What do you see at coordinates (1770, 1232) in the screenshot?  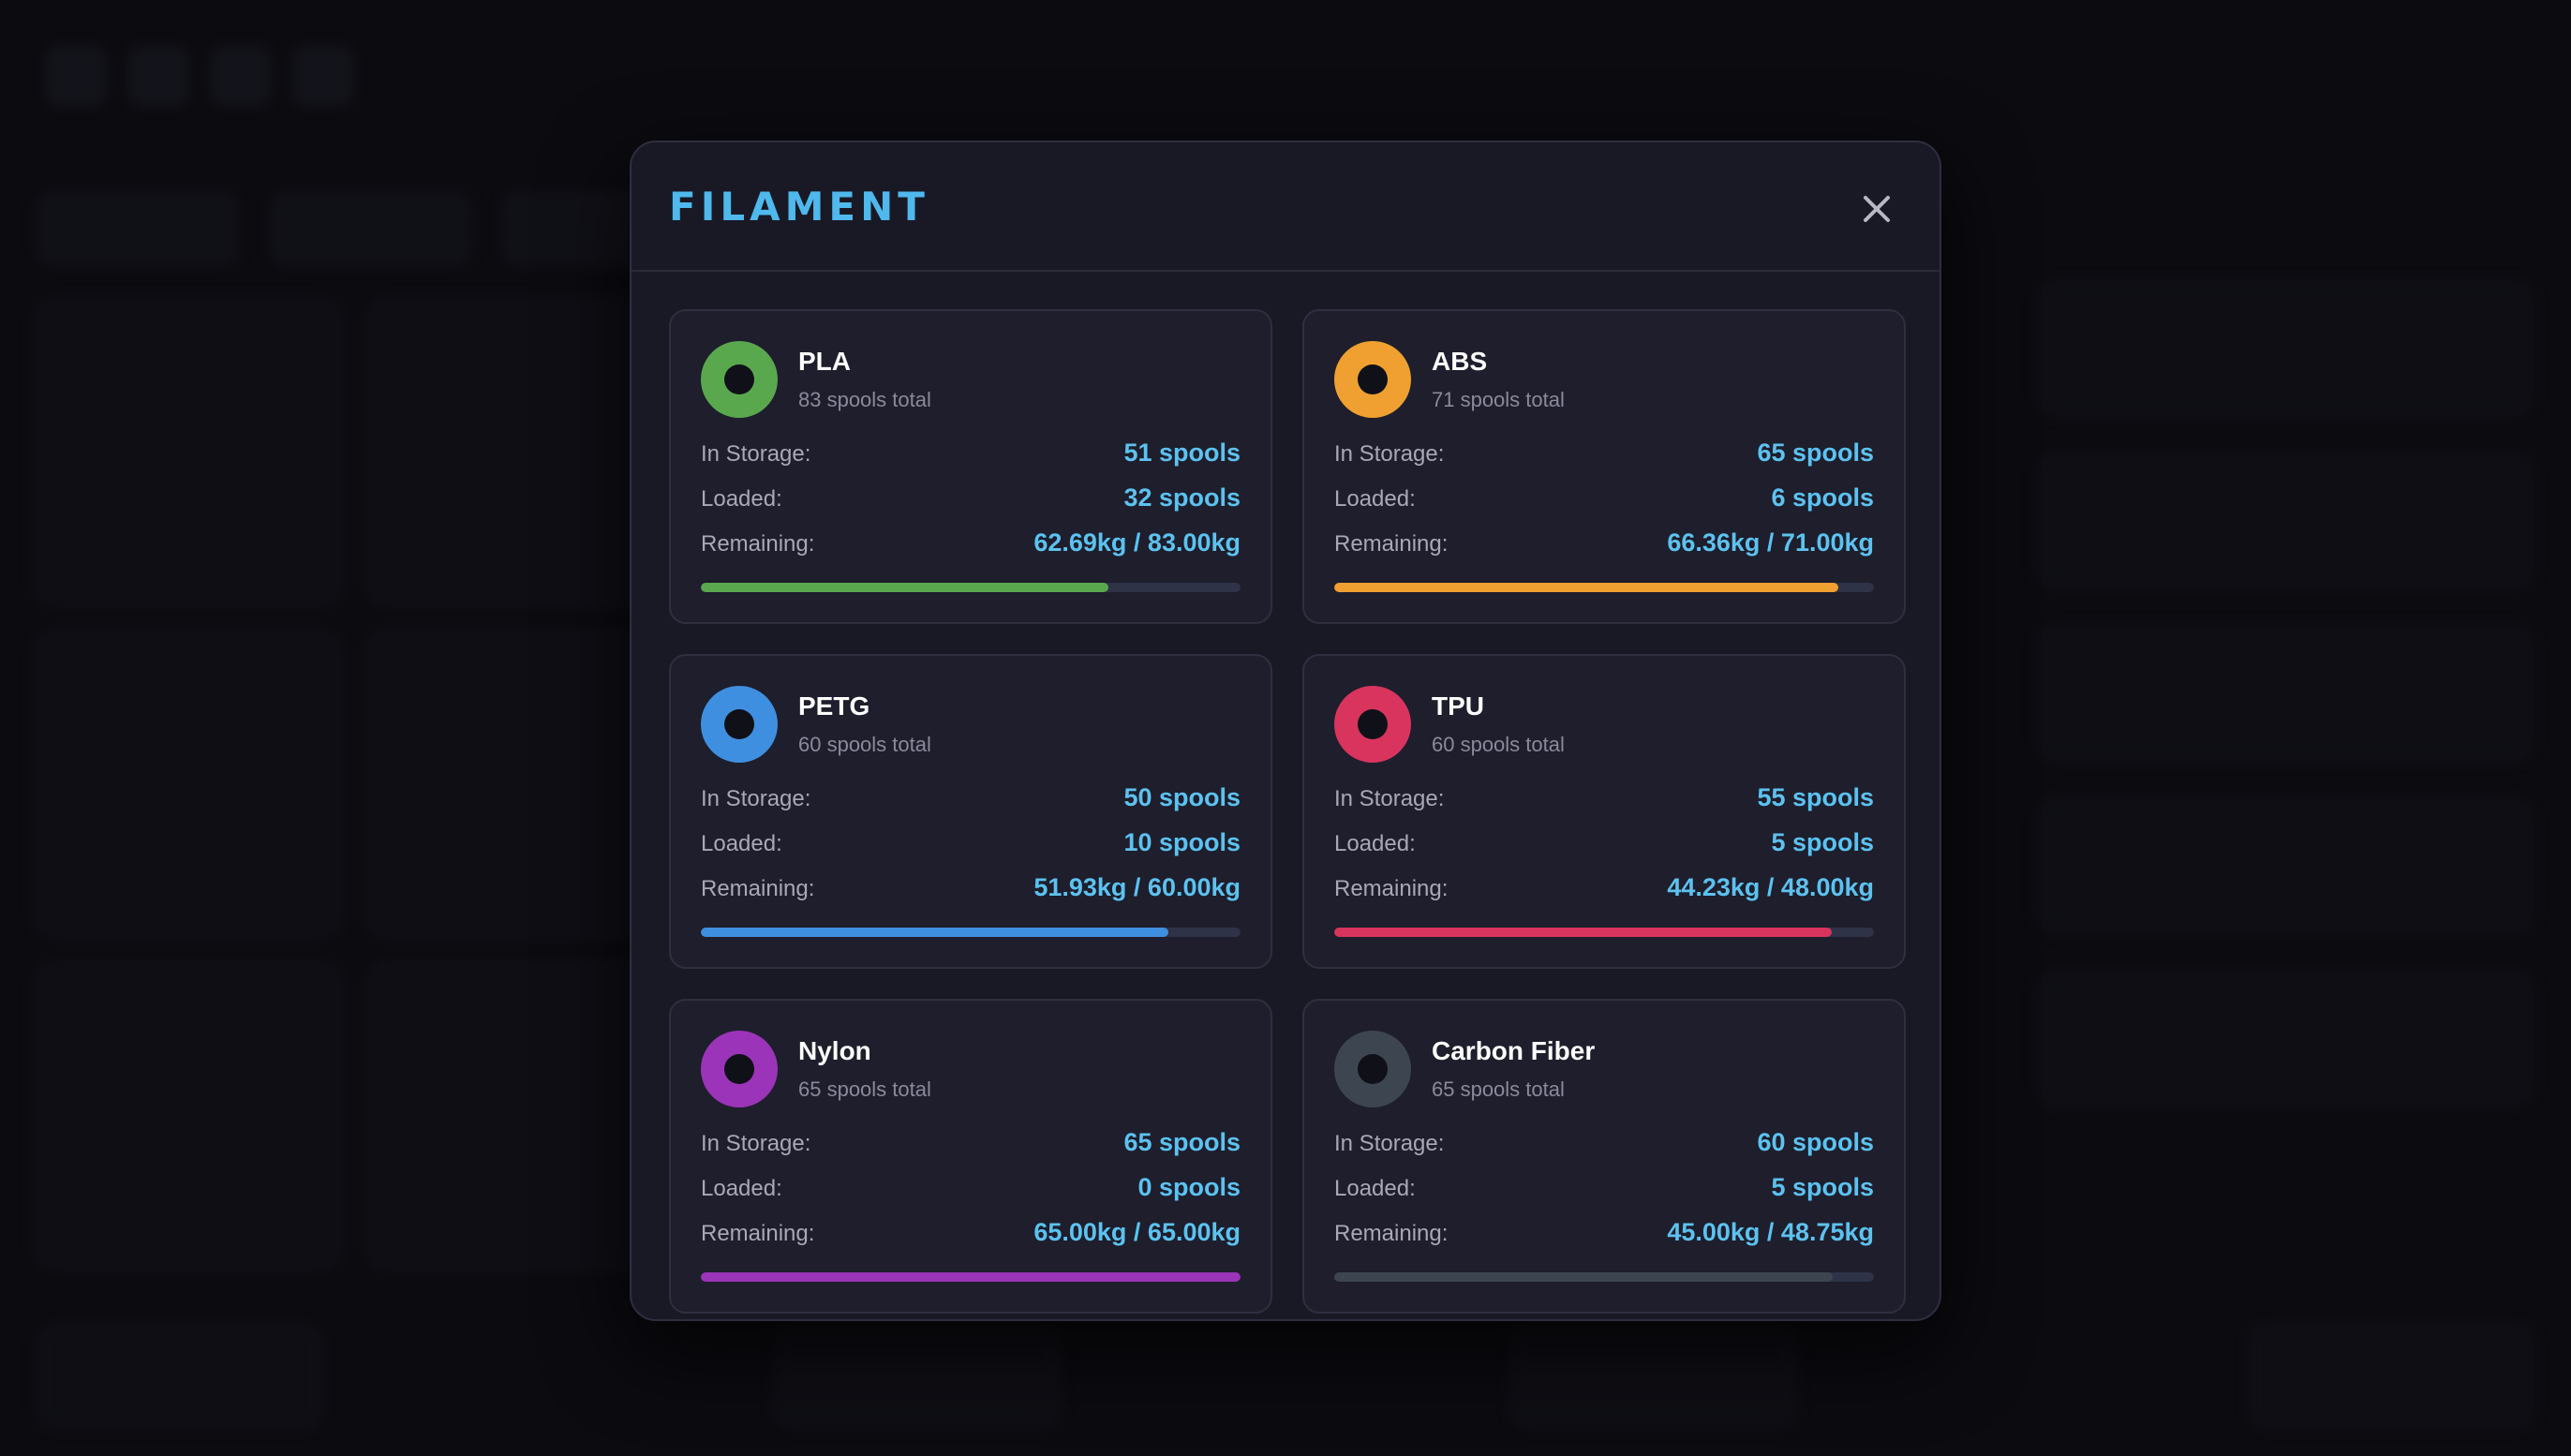 I see `remaining-value: 45.00kg / 48.75kg` at bounding box center [1770, 1232].